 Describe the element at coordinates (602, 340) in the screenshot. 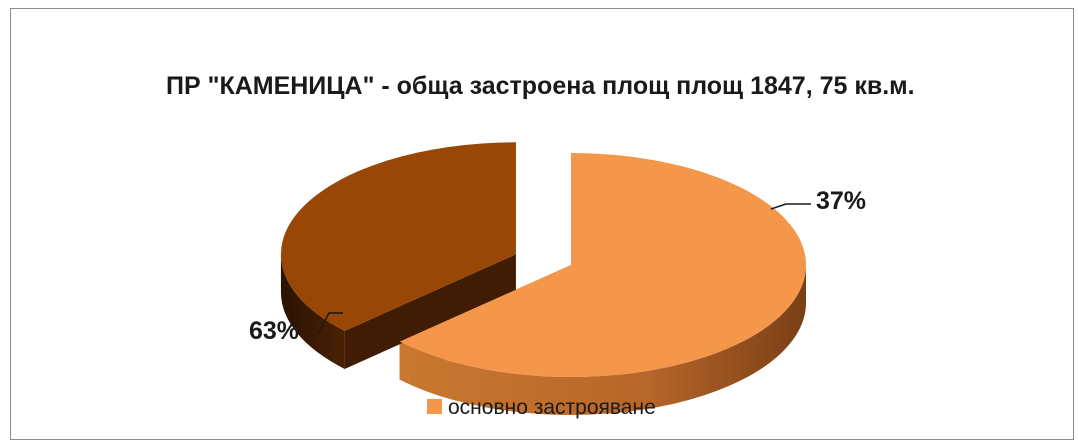

I see `slice-0-outer-wall` at that location.